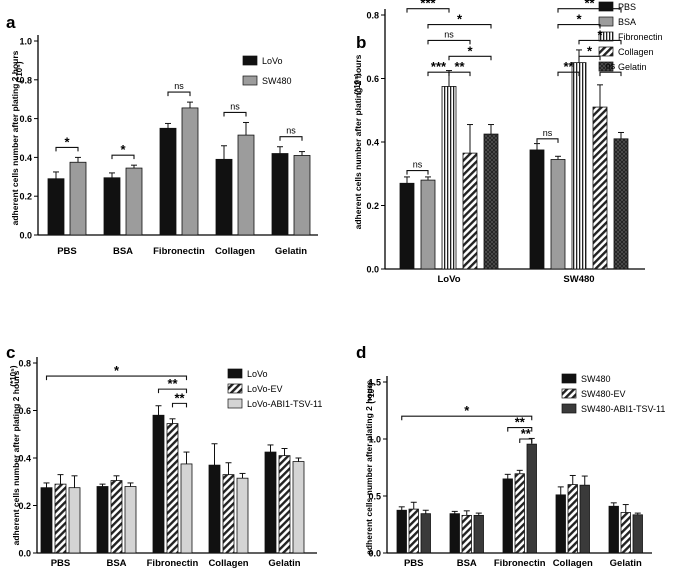 This screenshot has height=581, width=685. Describe the element at coordinates (374, 497) in the screenshot. I see `y-tick-label: 0.5` at that location.